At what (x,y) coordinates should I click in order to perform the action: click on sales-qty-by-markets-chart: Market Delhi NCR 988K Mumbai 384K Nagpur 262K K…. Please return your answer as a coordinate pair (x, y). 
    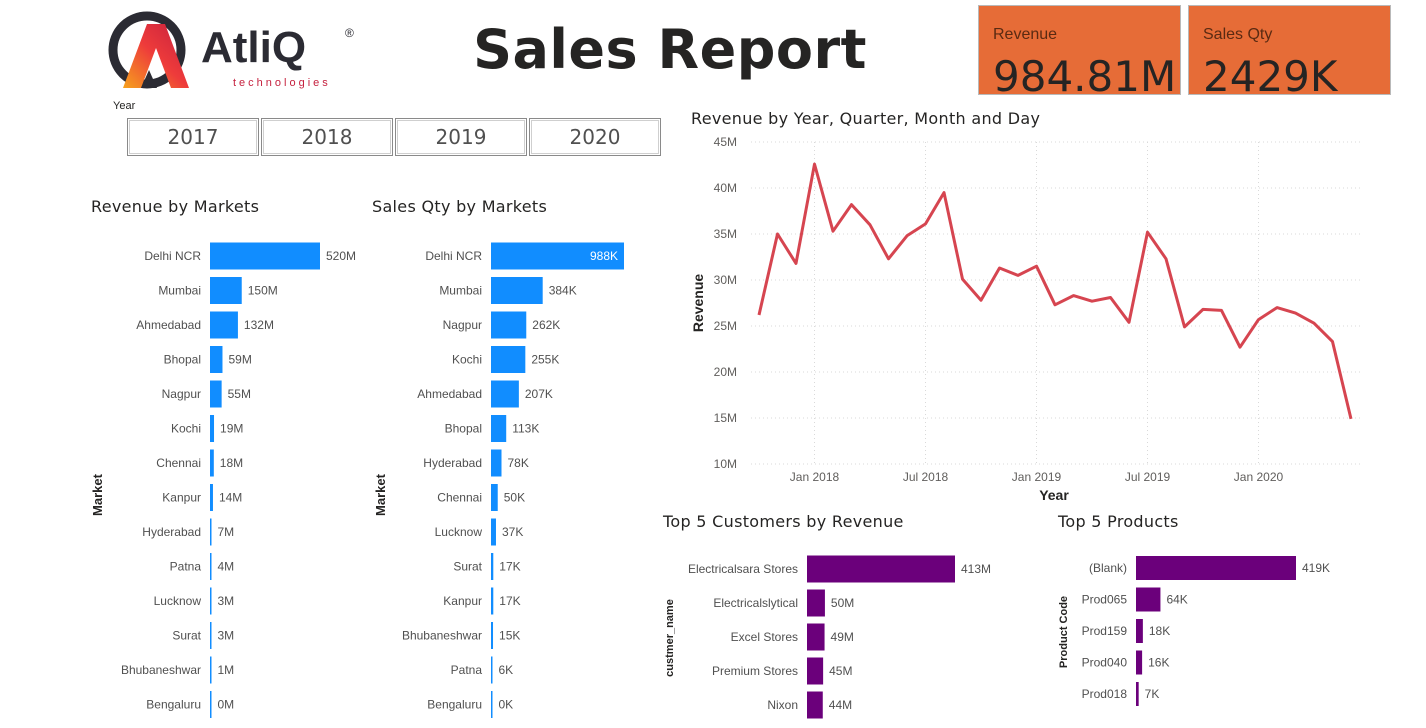
    Looking at the image, I should click on (510, 480).